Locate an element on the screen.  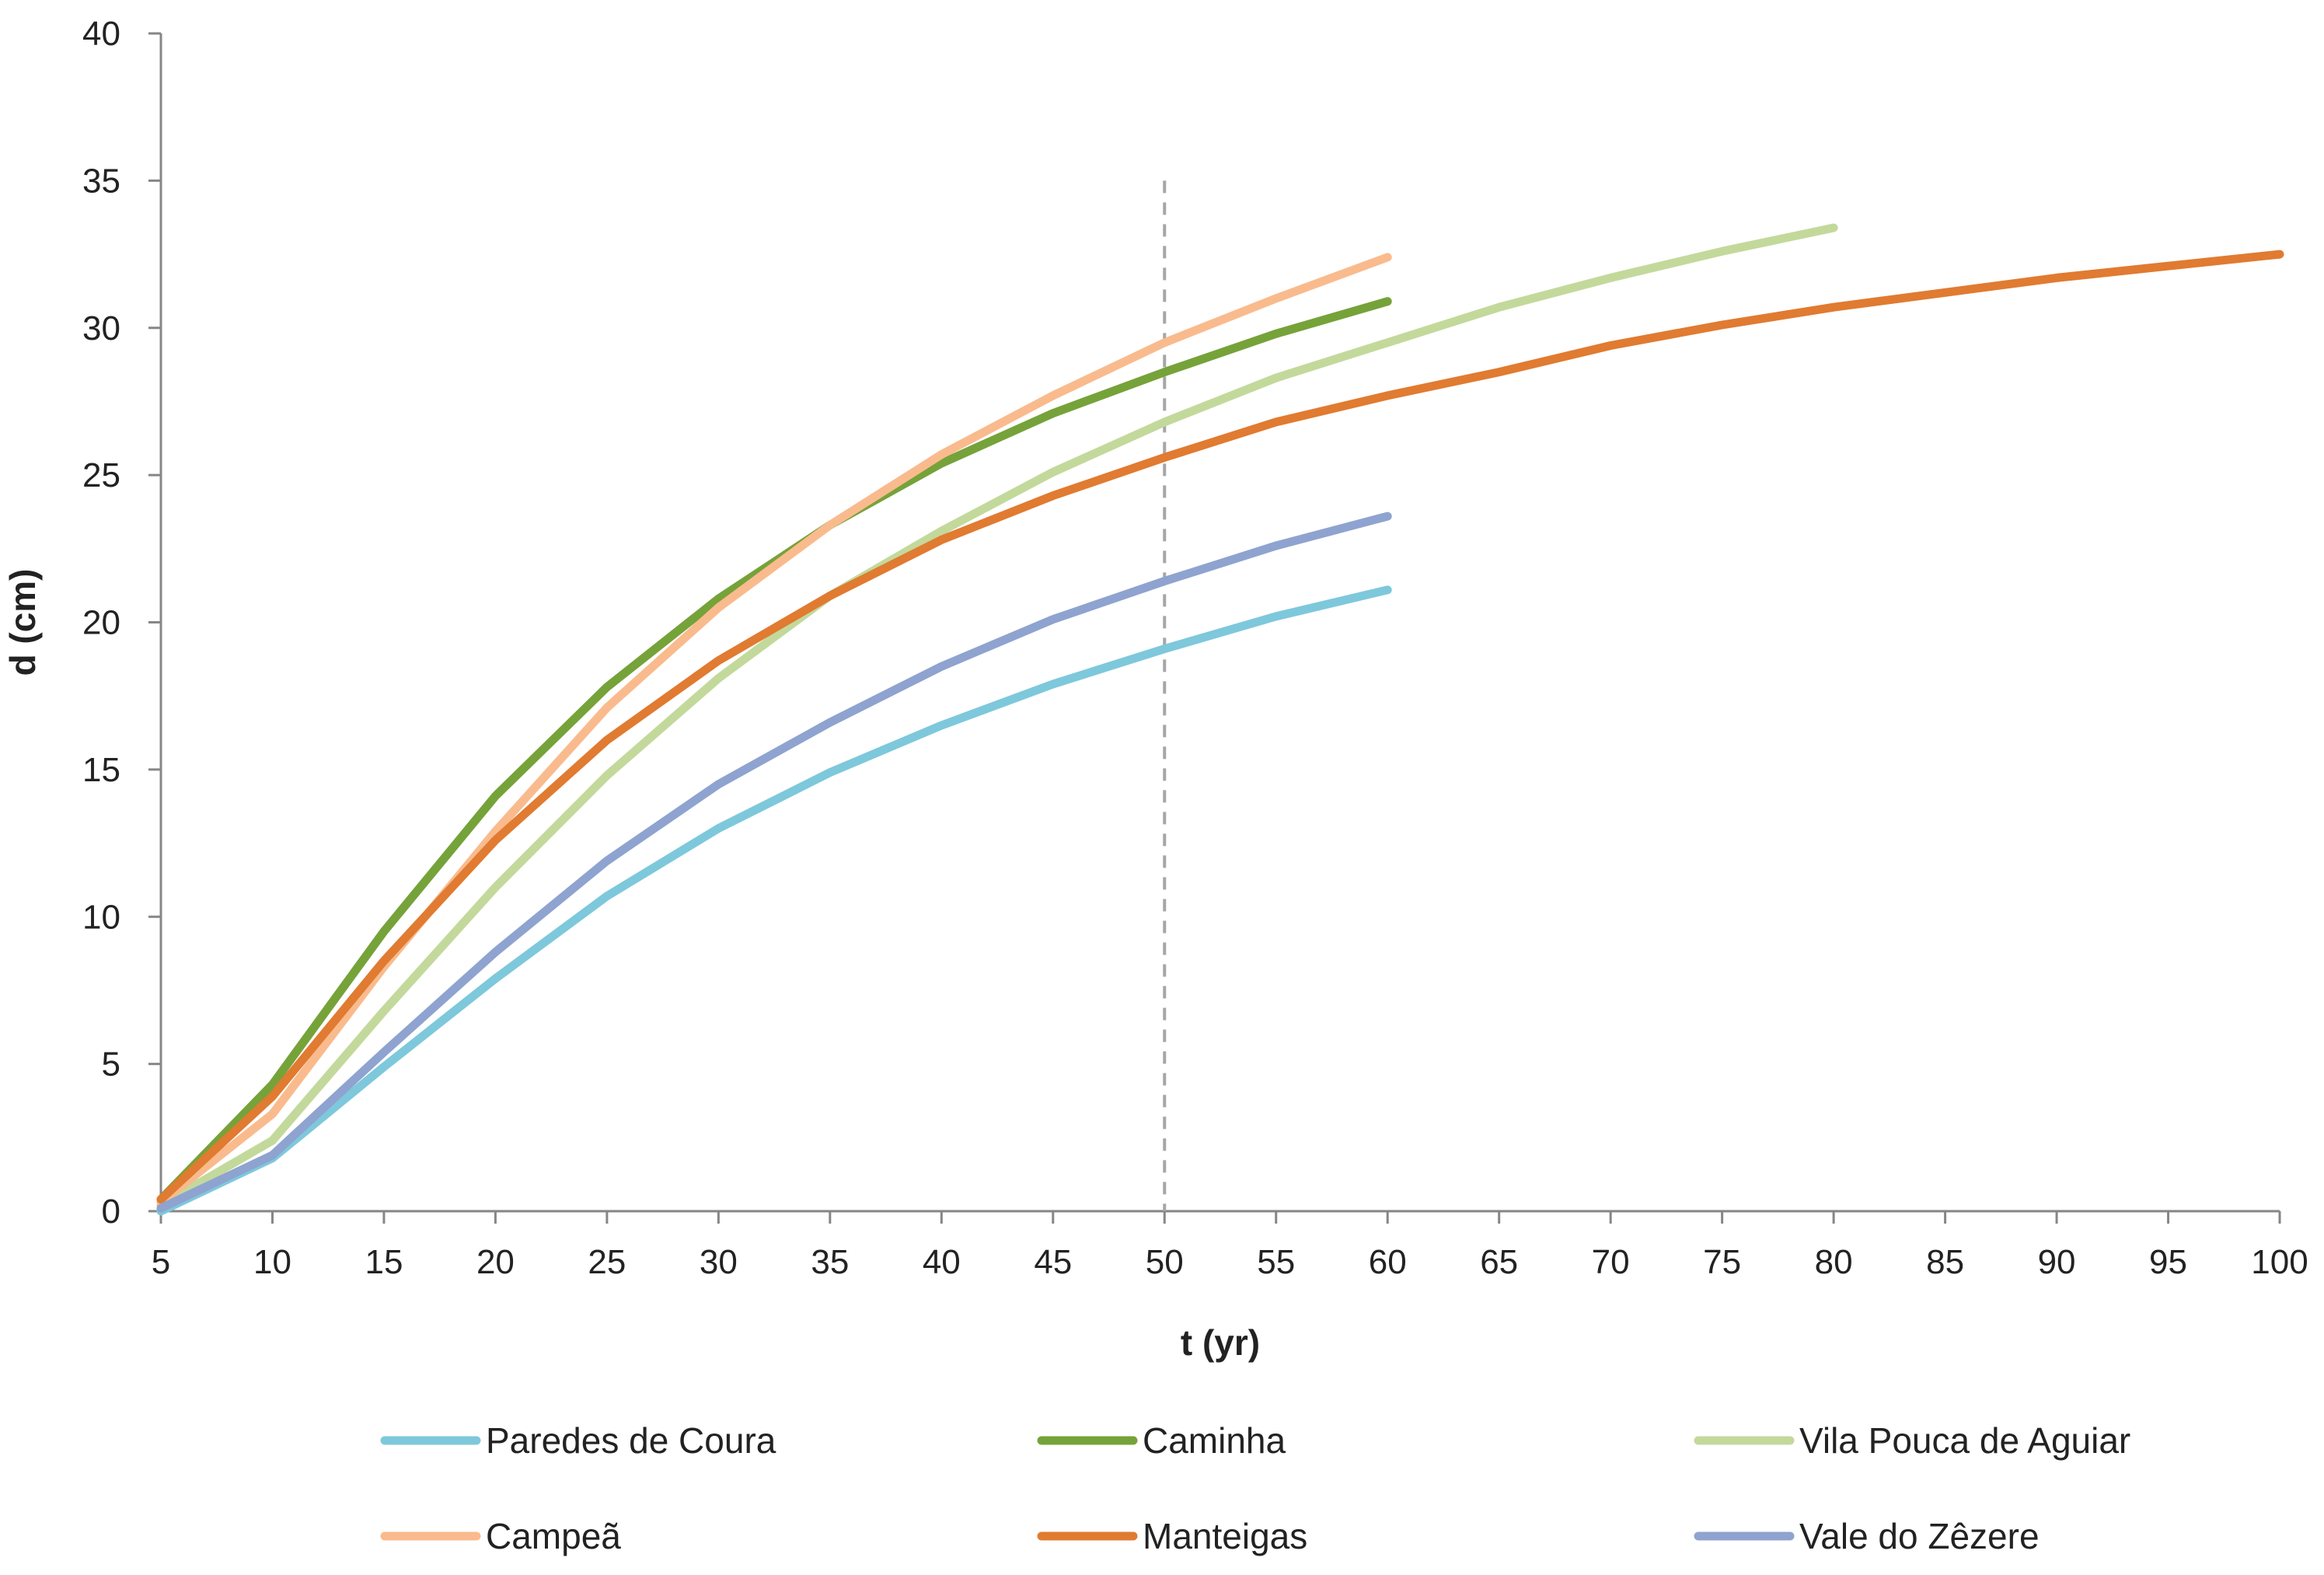
x-tick-label: 20 is located at coordinates (495, 1262).